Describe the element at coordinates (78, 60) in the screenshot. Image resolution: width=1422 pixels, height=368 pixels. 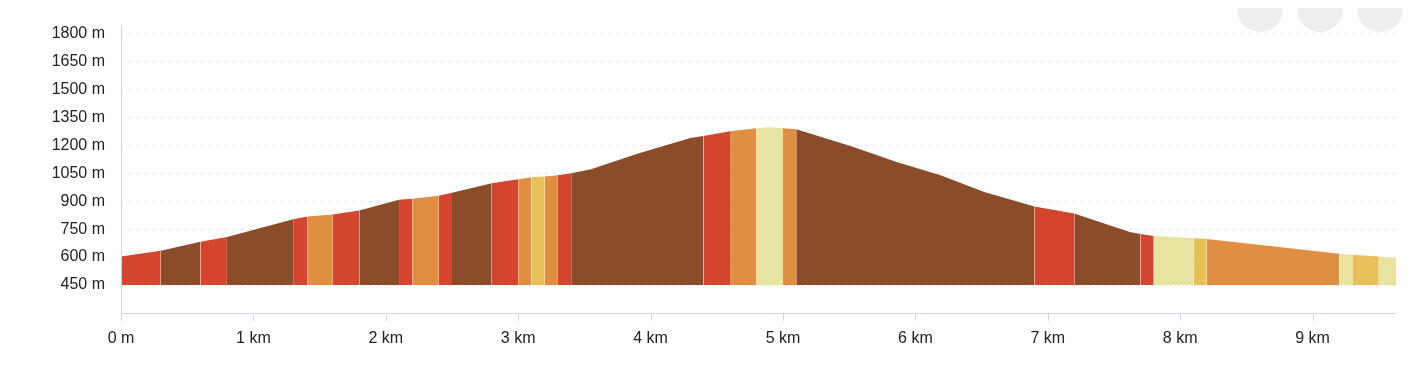
I see `y-tick-label: 1650 m` at that location.